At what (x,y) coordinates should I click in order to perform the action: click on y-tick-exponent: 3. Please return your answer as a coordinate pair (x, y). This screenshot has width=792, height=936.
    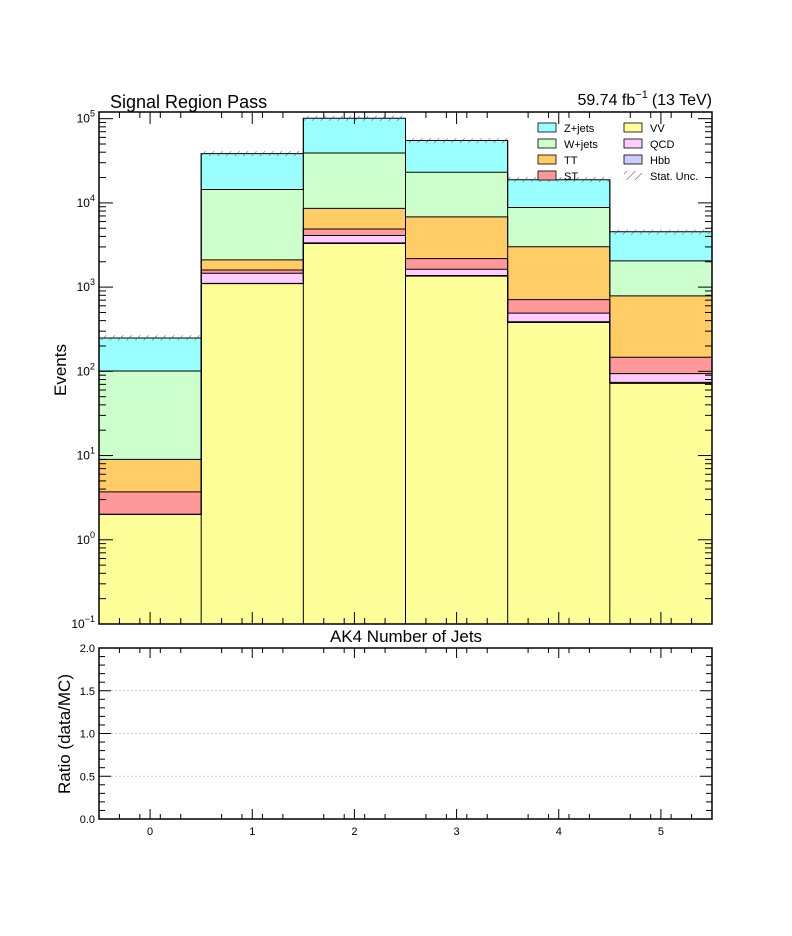
    Looking at the image, I should click on (92, 282).